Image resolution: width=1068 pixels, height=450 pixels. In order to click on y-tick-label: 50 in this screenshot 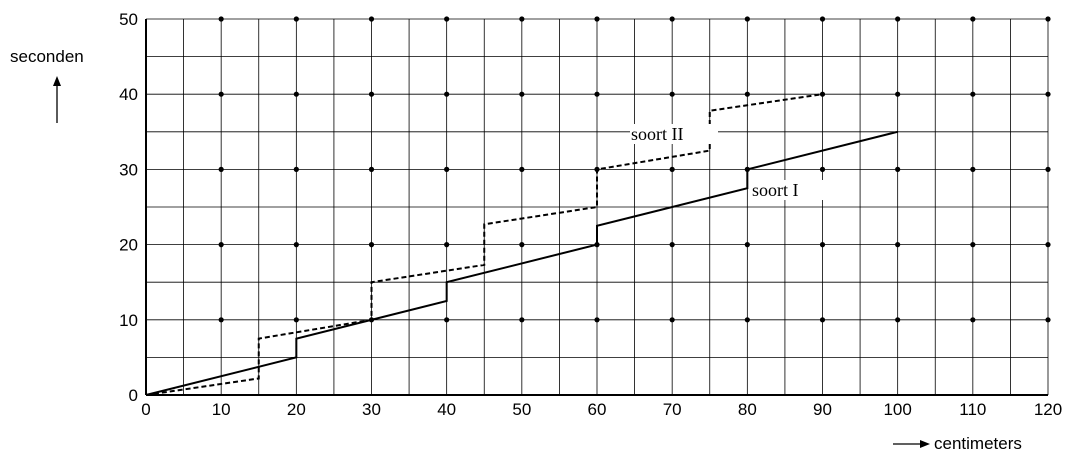, I will do `click(128, 19)`.